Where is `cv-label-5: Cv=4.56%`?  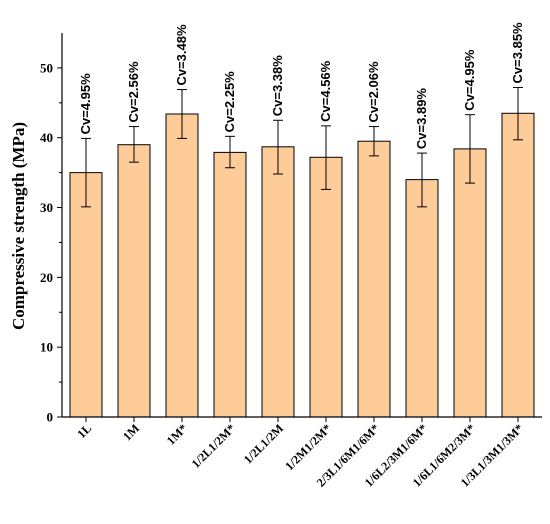
cv-label-5: Cv=4.56% is located at coordinates (325, 91).